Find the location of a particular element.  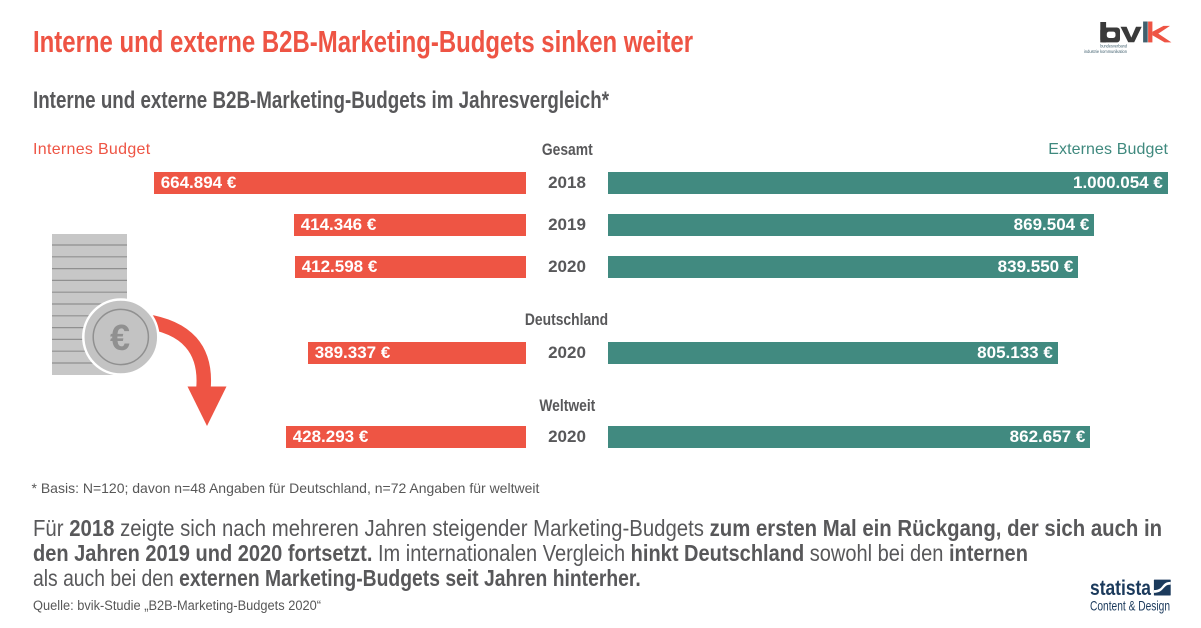

svg-text: statista is located at coordinates (1120, 588).